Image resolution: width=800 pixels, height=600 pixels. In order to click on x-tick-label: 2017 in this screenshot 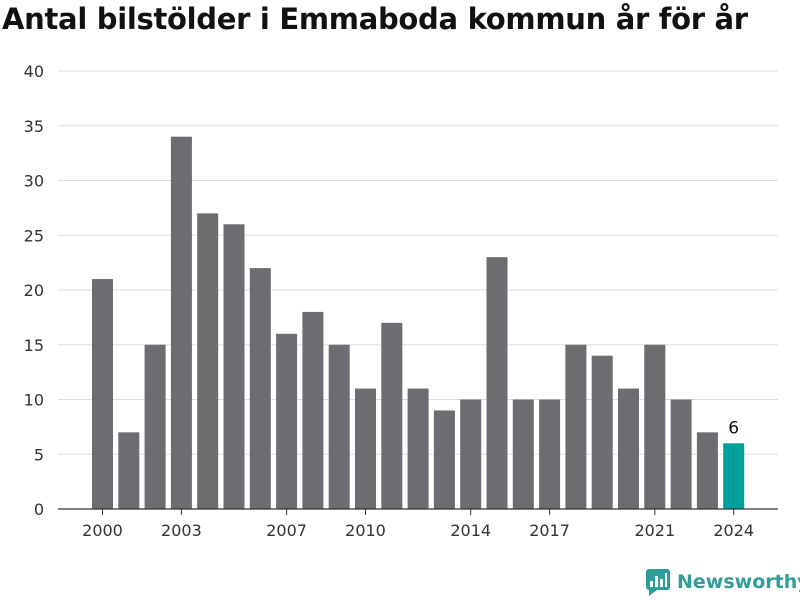, I will do `click(549, 530)`.